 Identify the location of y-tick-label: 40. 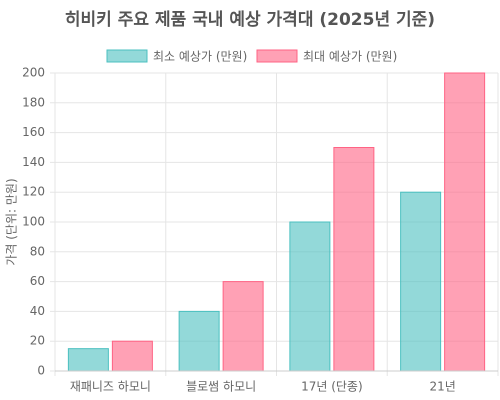
(37, 311).